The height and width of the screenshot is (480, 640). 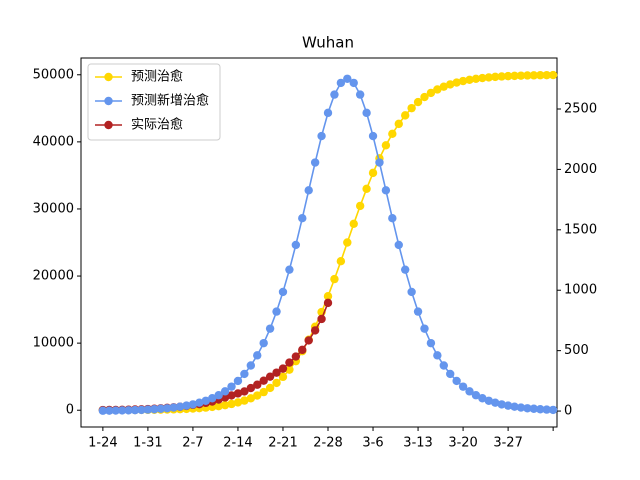 What do you see at coordinates (238, 443) in the screenshot?
I see `x-tick-label: 2-14` at bounding box center [238, 443].